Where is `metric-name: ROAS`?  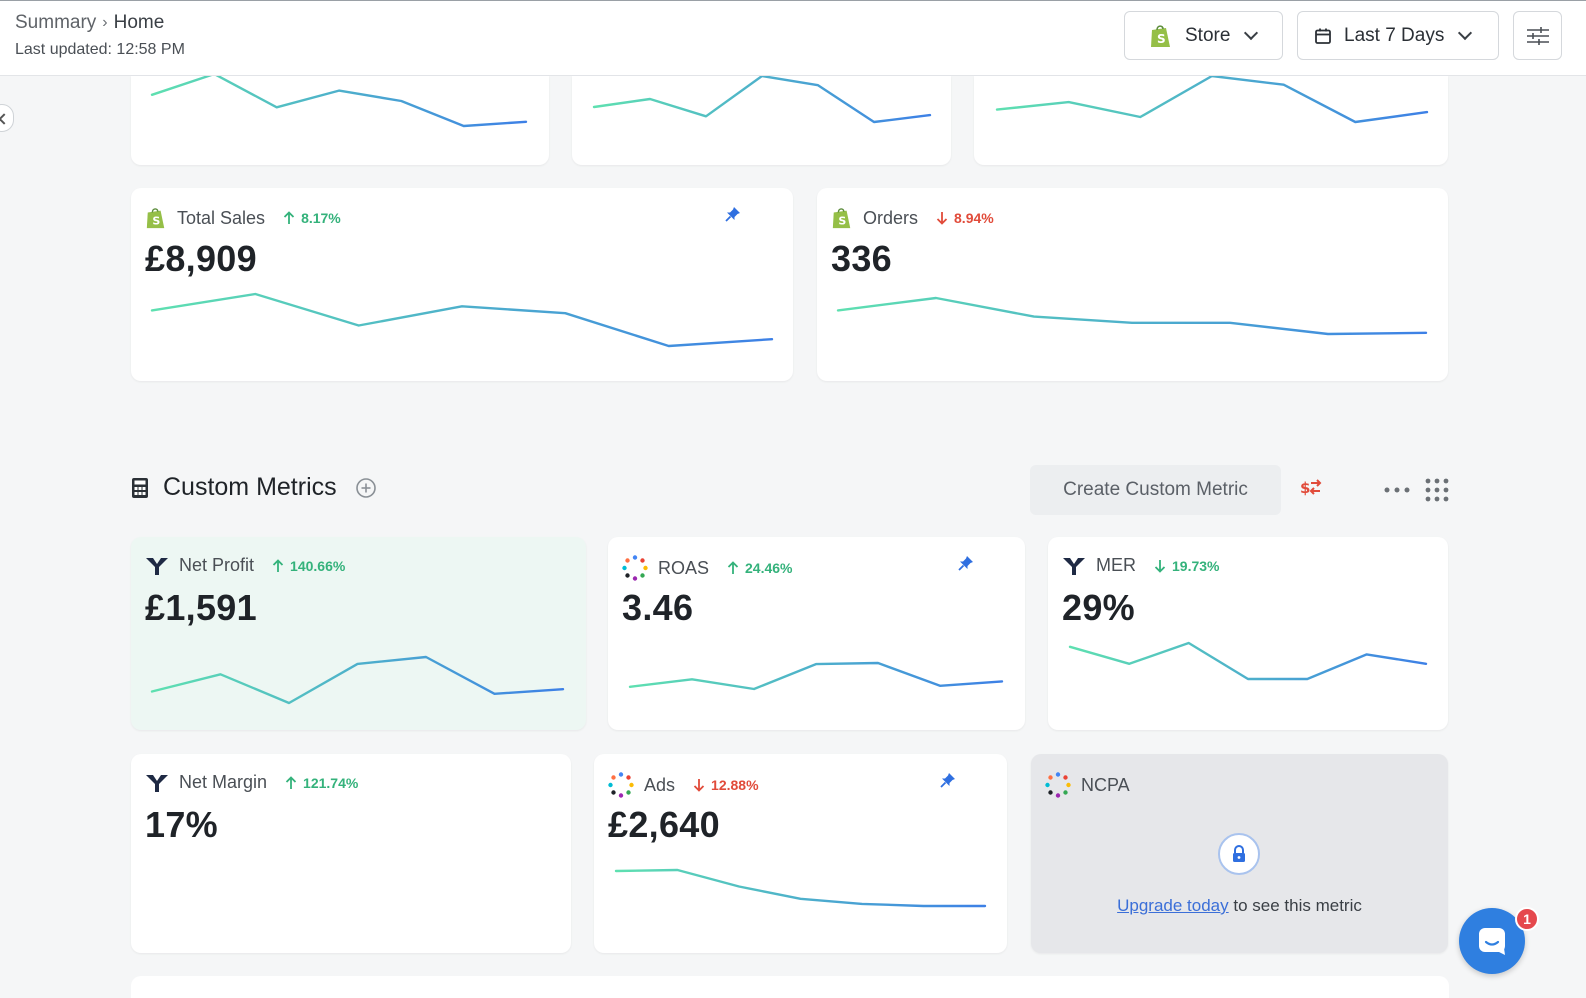
metric-name: ROAS is located at coordinates (684, 567).